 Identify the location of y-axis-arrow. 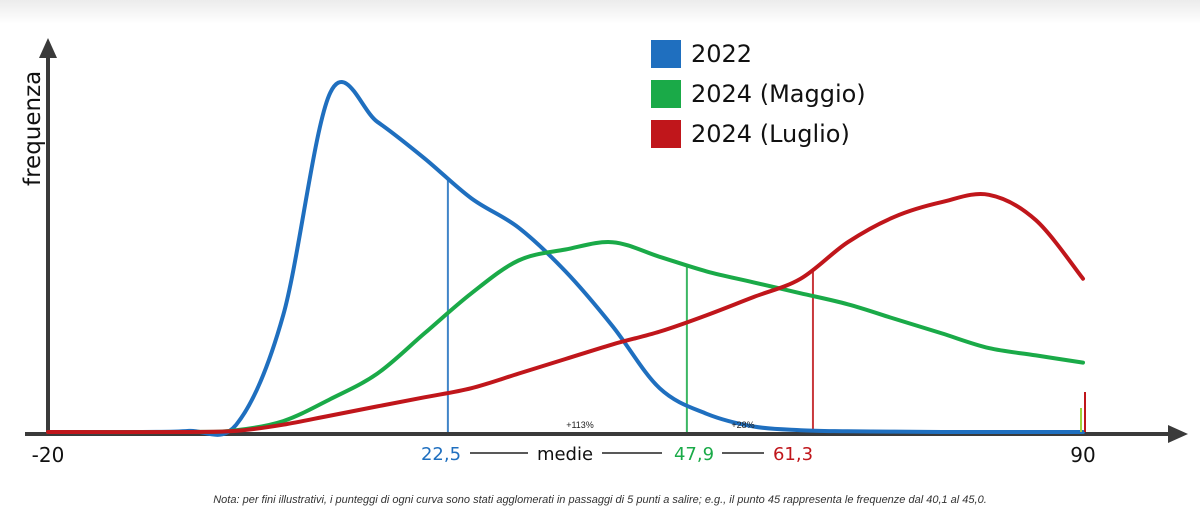
(48, 48).